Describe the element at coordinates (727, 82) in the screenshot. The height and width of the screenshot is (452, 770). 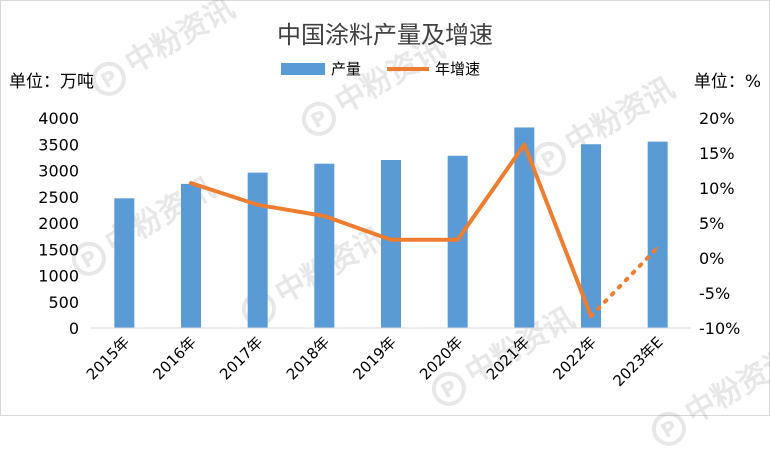
I see `right-axis-unit: 单位：%` at that location.